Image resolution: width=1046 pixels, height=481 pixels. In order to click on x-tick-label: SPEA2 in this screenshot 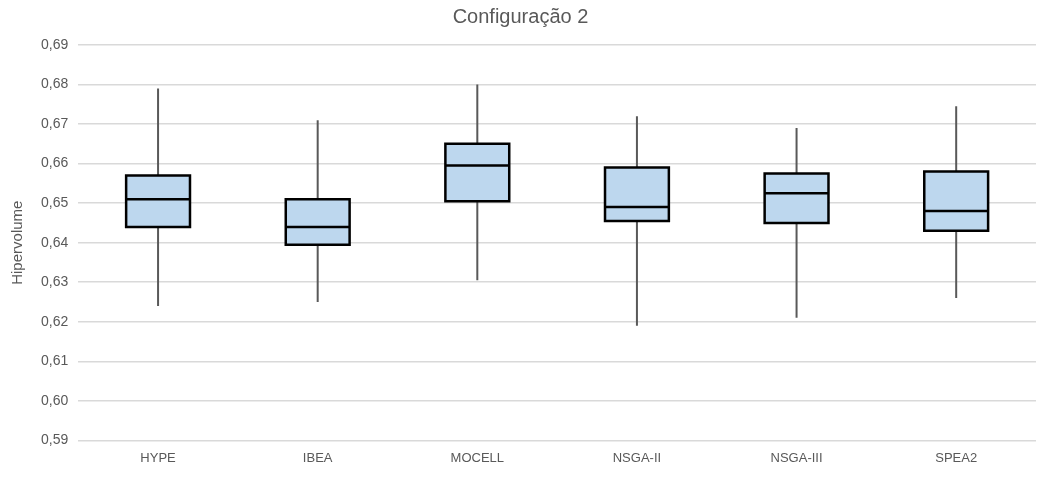, I will do `click(956, 457)`.